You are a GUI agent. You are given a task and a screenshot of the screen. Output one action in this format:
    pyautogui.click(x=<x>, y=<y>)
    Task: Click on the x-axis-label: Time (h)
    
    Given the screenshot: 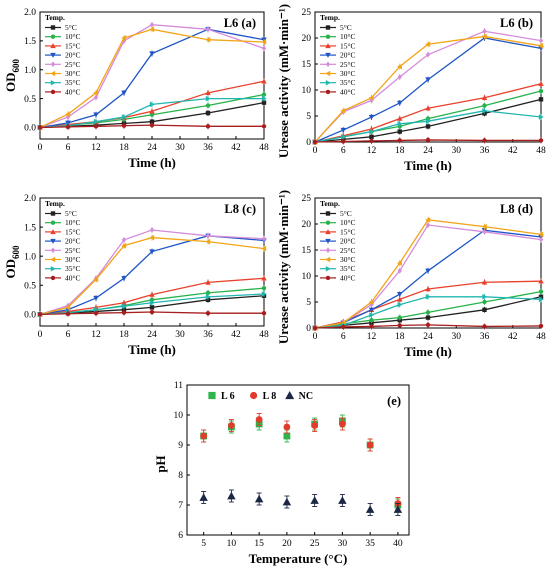 What is the action you would take?
    pyautogui.click(x=428, y=351)
    